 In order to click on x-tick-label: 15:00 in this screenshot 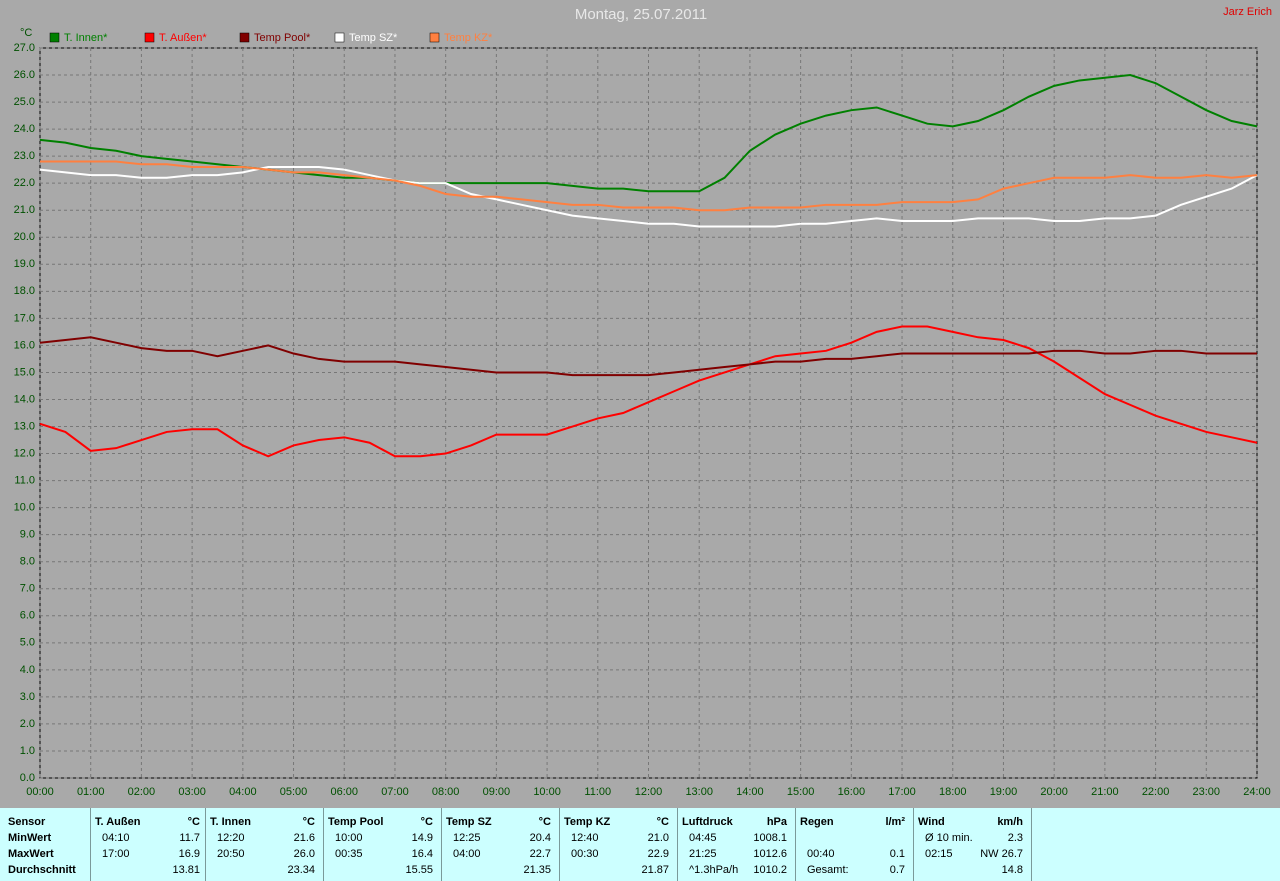, I will do `click(801, 792)`.